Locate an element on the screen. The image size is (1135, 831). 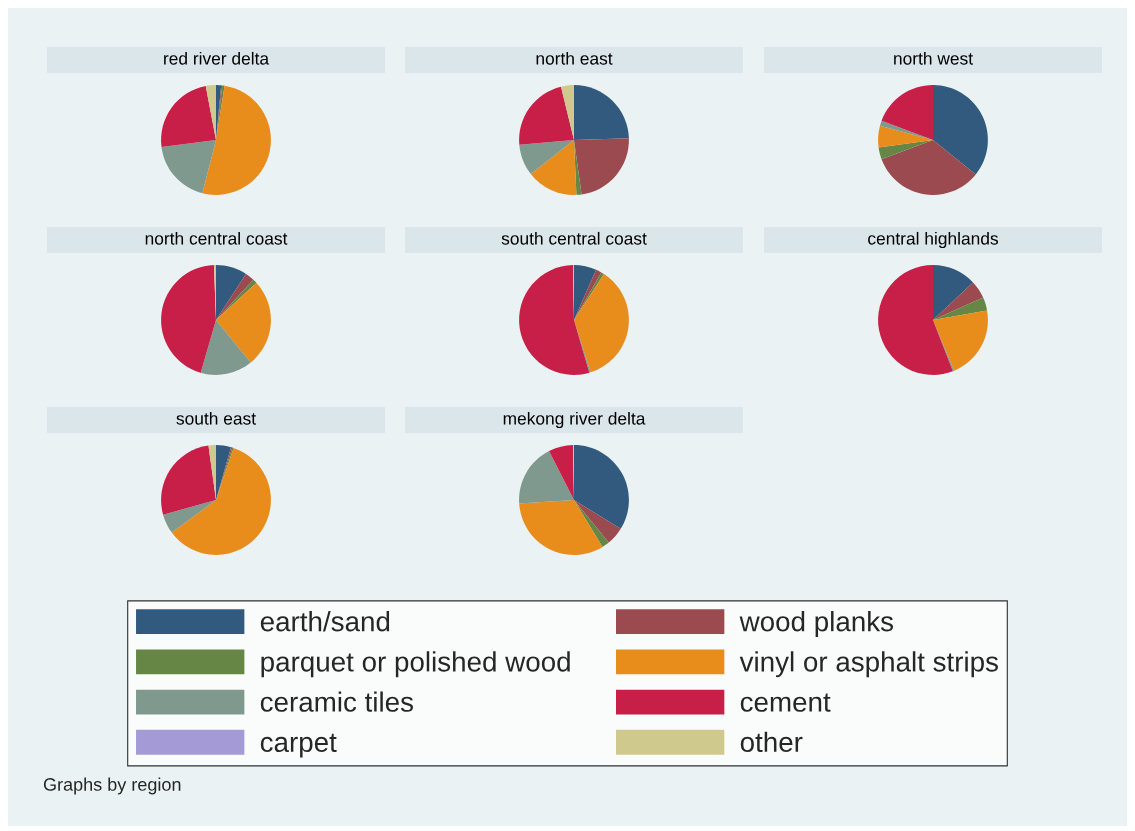
chart-title: red river delta is located at coordinates (217, 58).